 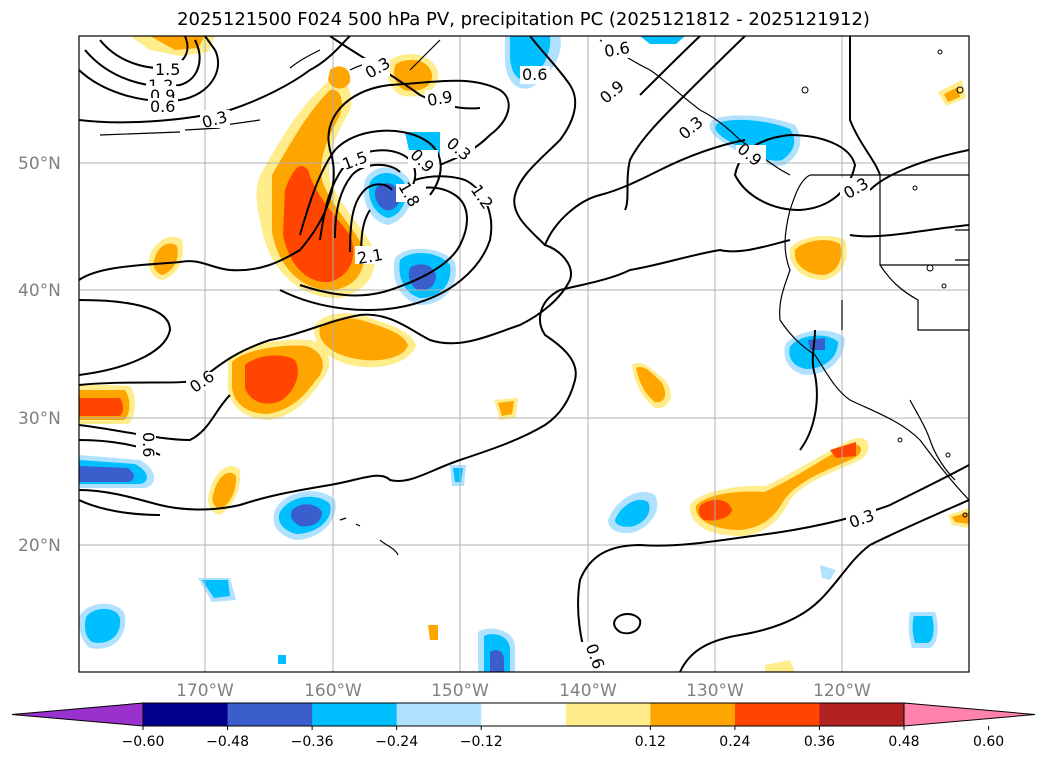 I want to click on colorbar-label: −0.12, so click(x=481, y=742).